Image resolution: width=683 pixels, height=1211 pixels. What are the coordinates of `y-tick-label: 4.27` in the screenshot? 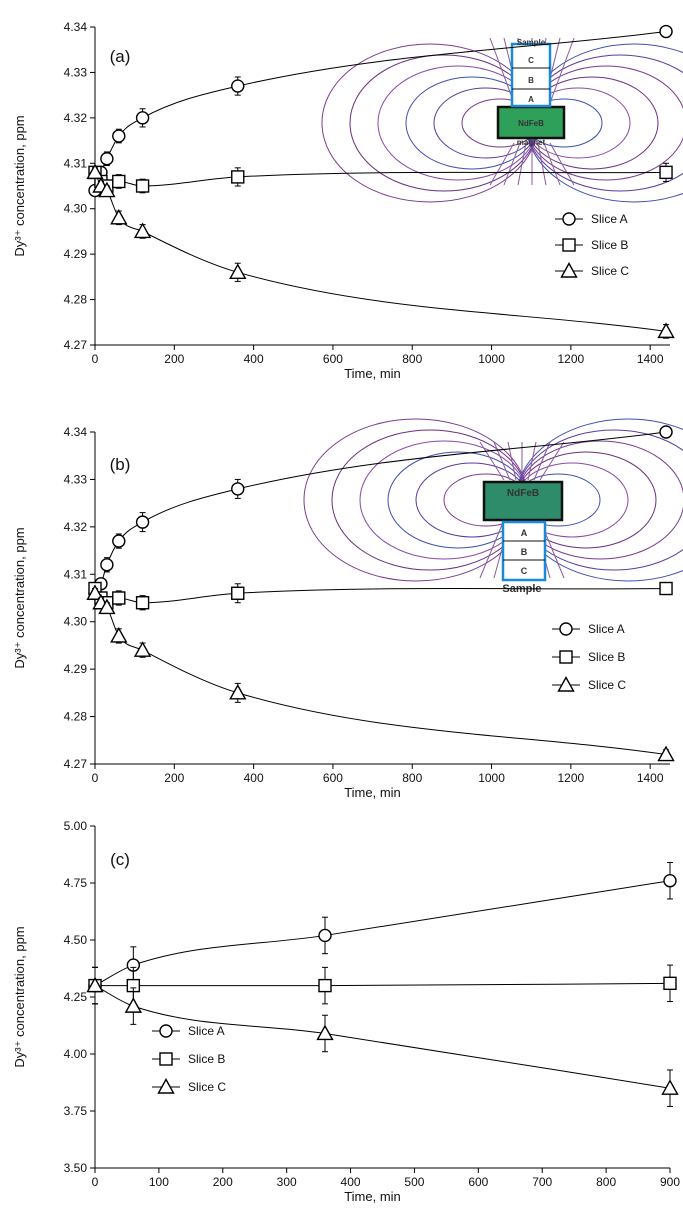 It's located at (76, 764).